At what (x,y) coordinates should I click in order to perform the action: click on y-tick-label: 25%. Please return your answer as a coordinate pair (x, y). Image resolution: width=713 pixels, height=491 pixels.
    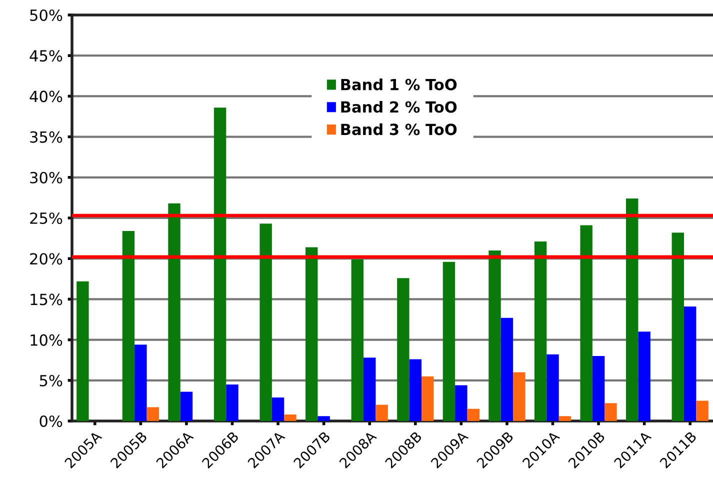
    Looking at the image, I should click on (46, 218).